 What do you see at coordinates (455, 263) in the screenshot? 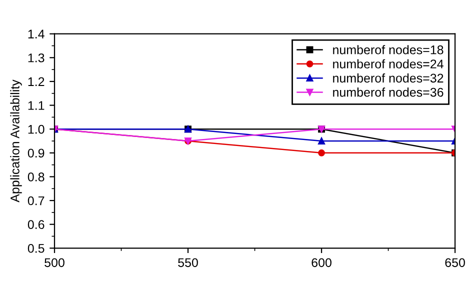
I see `x-tick-label: 650` at bounding box center [455, 263].